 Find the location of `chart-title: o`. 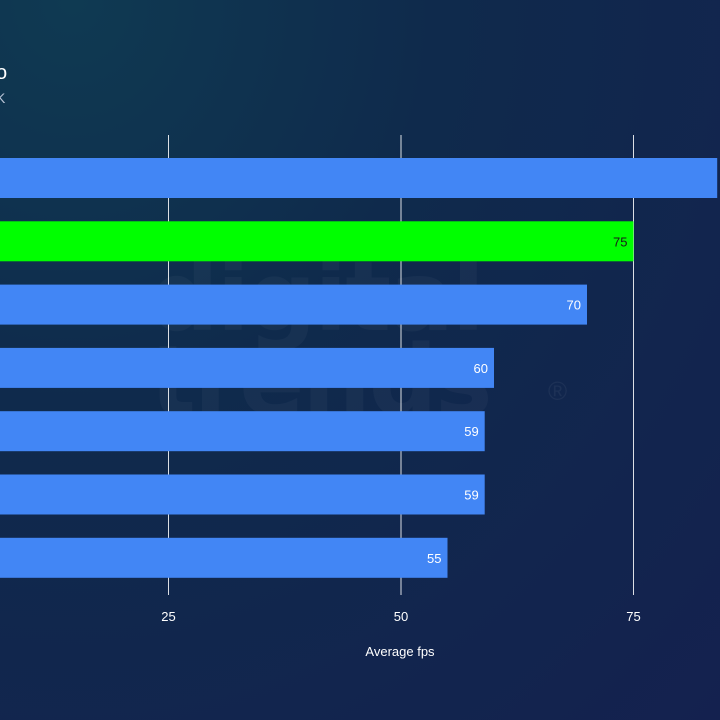

chart-title: o is located at coordinates (4, 73).